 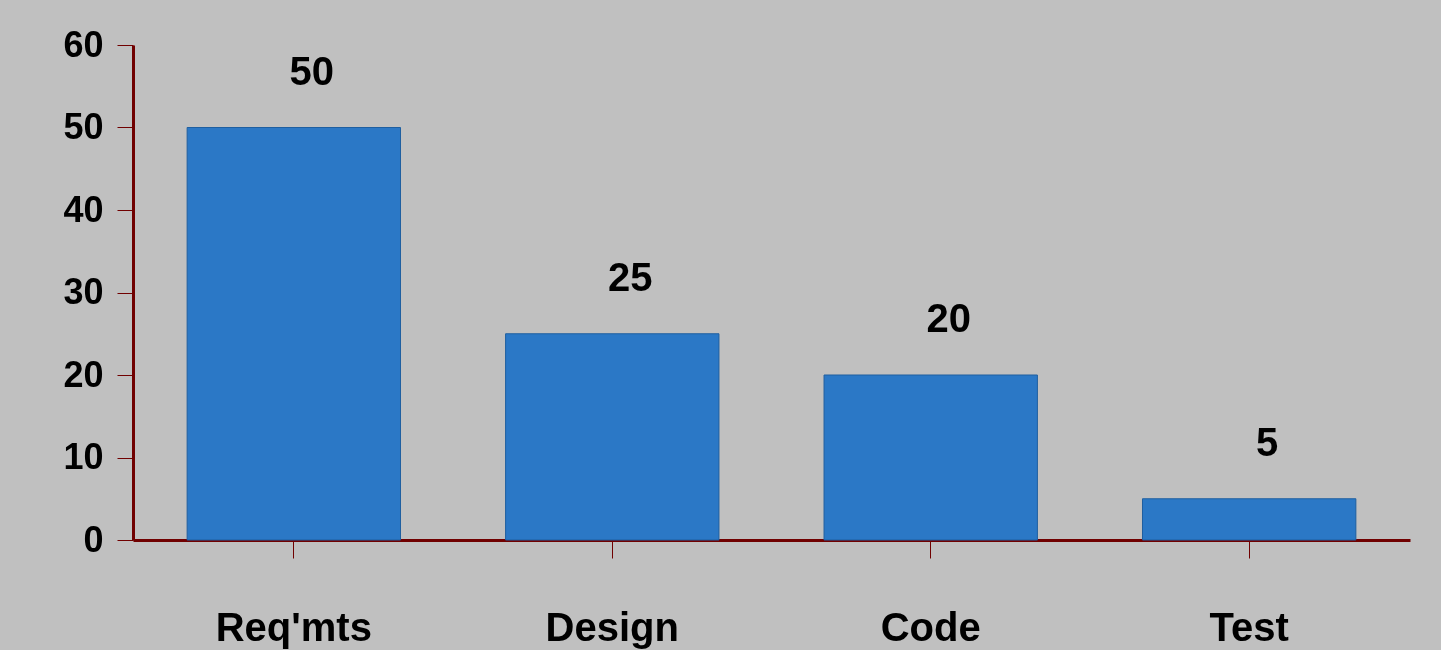 What do you see at coordinates (1267, 441) in the screenshot?
I see `data-label: 5` at bounding box center [1267, 441].